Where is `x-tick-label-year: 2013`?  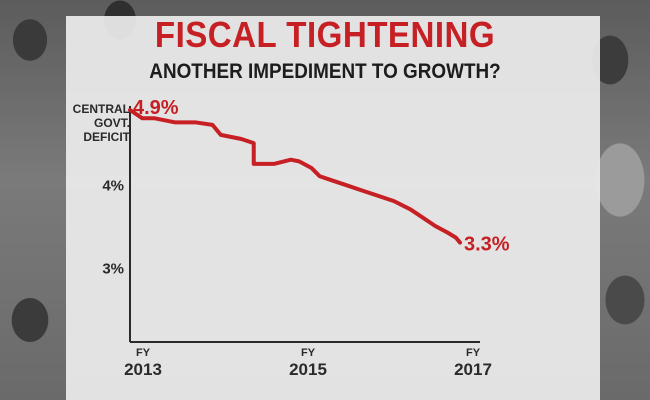
x-tick-label-year: 2013 is located at coordinates (143, 369).